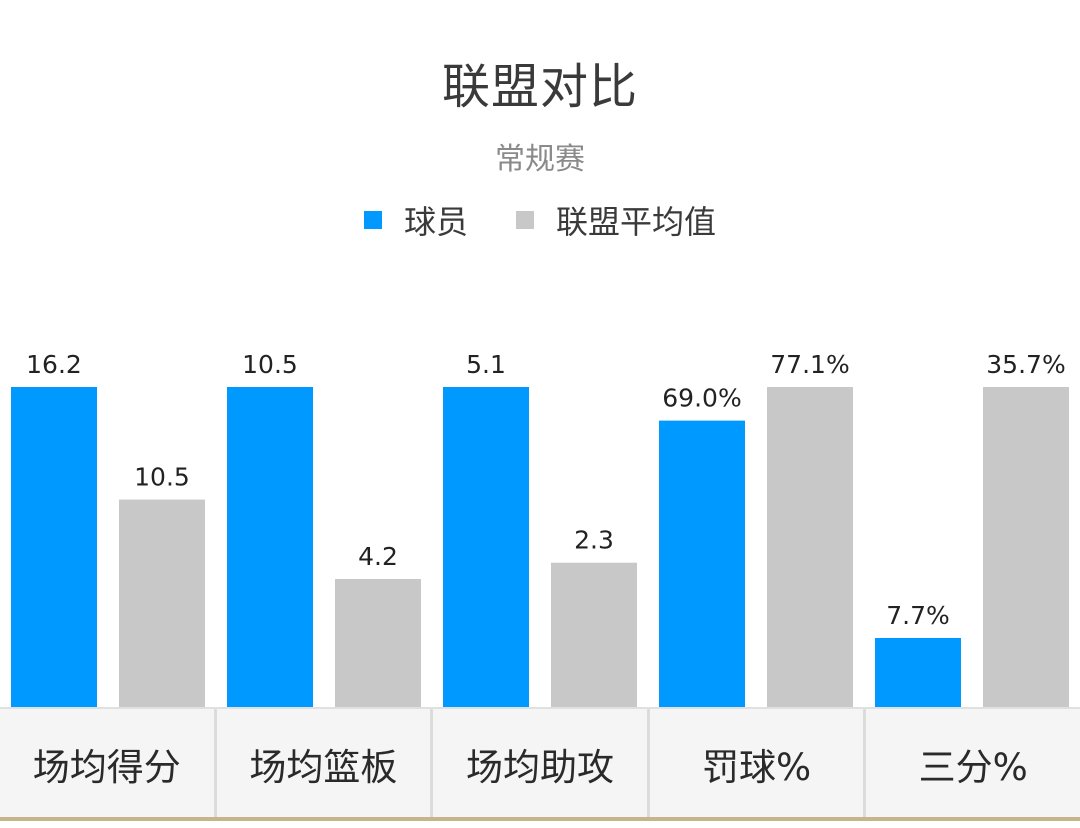 The height and width of the screenshot is (828, 1080). I want to click on chart-subtitle: 常规赛, so click(540, 159).